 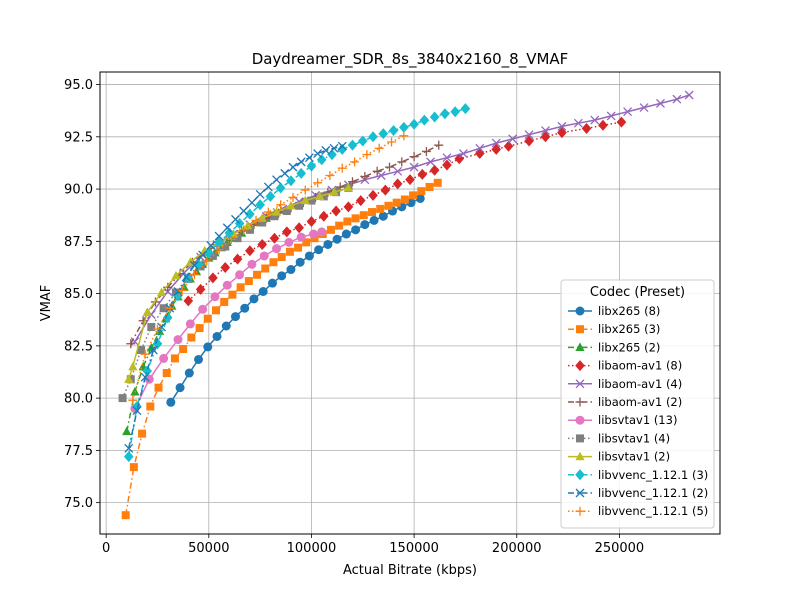 What do you see at coordinates (629, 311) in the screenshot?
I see `legend-label: libx265 (8)` at bounding box center [629, 311].